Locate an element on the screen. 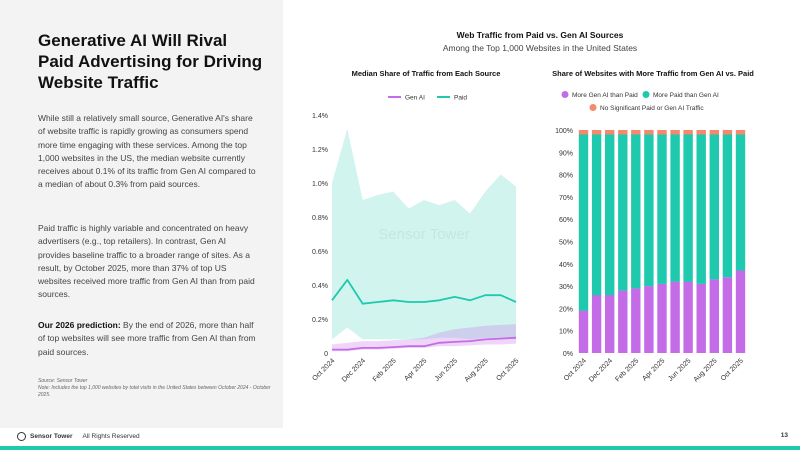 This screenshot has height=450, width=800. y-tick-label: 70% is located at coordinates (566, 198).